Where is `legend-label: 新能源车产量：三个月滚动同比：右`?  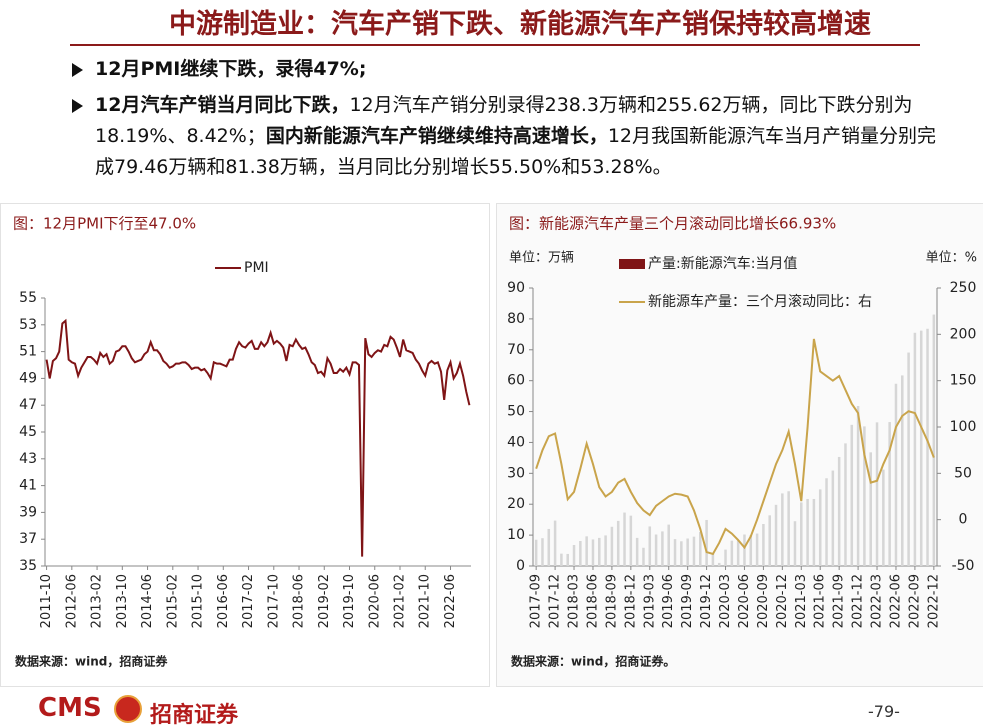
legend-label: 新能源车产量：三个月滚动同比：右 is located at coordinates (760, 301).